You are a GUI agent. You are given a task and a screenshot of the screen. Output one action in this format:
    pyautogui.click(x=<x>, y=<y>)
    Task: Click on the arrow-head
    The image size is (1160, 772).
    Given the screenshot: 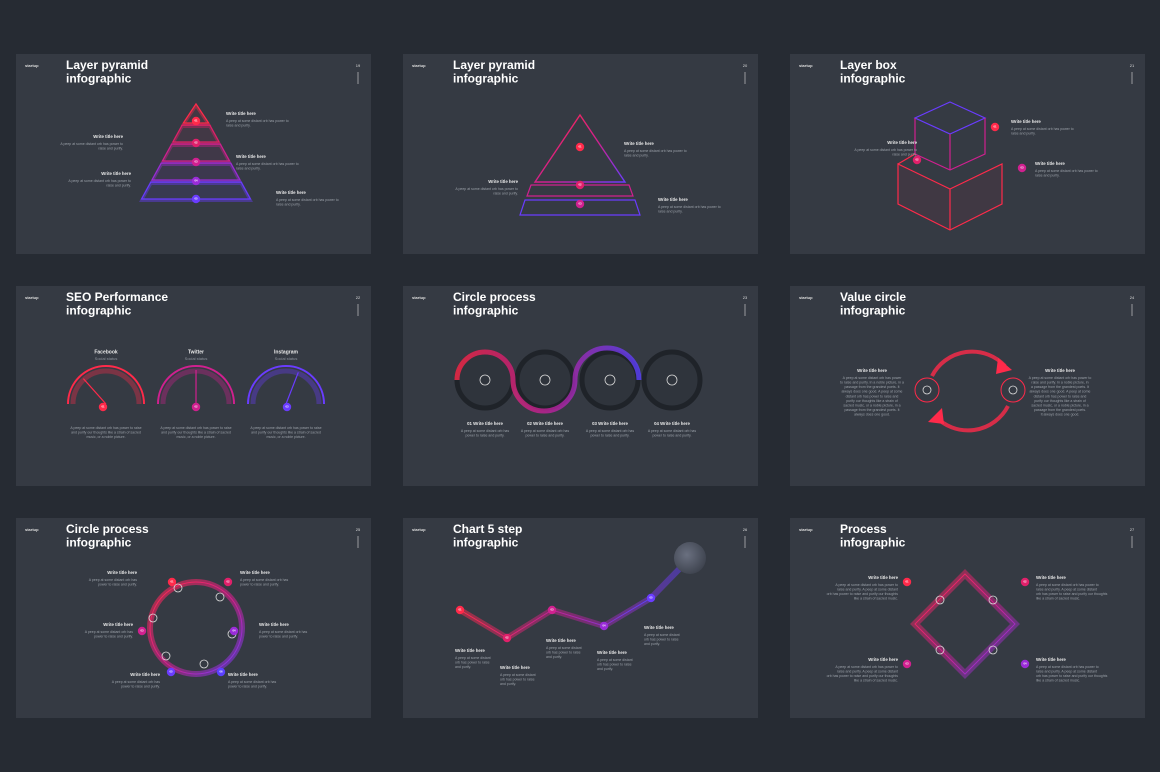 What is the action you would take?
    pyautogui.click(x=1004, y=366)
    